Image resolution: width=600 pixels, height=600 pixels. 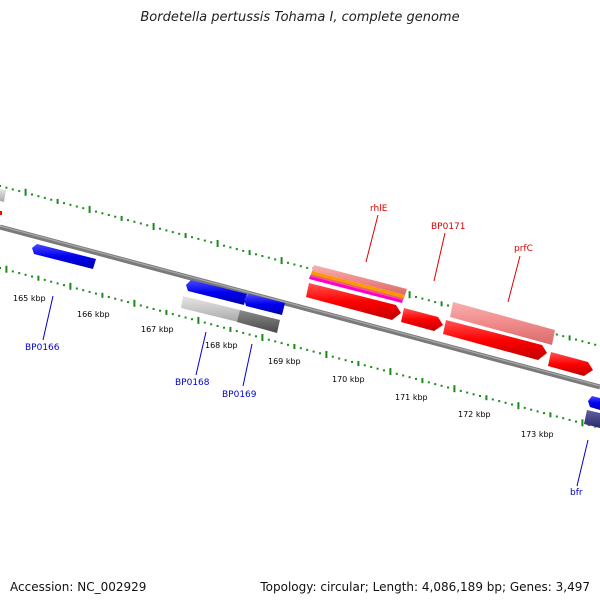 I want to click on leader-bp0166, so click(x=48, y=318).